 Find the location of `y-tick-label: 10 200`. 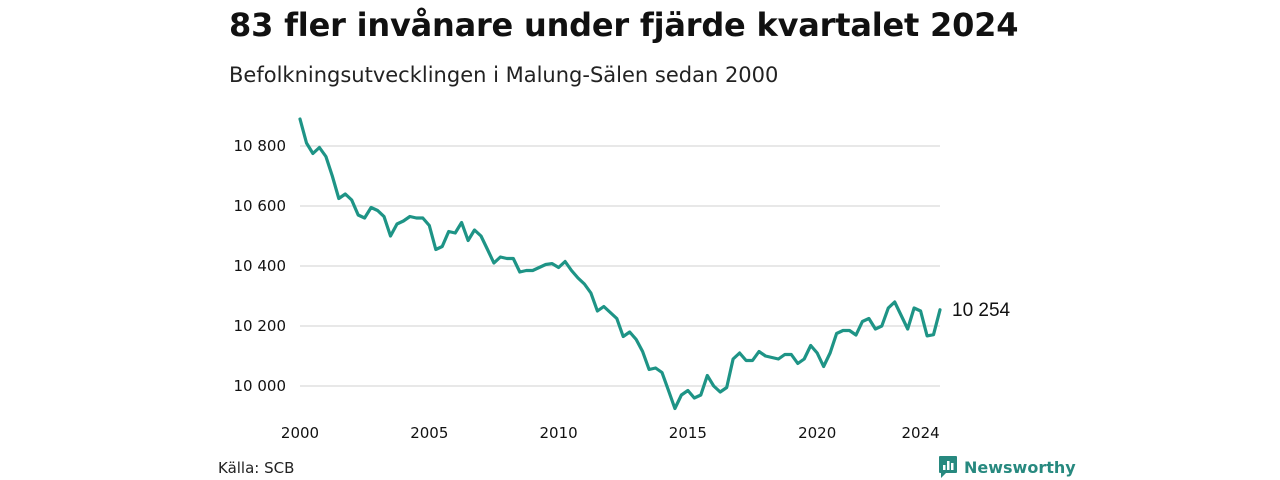

y-tick-label: 10 200 is located at coordinates (260, 326).